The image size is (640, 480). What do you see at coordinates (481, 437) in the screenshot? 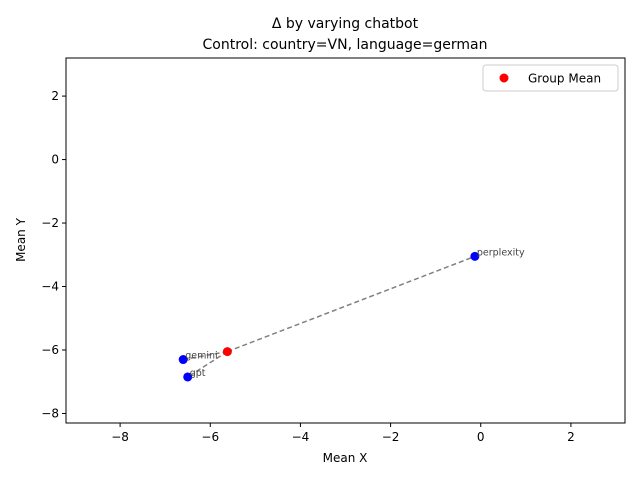
I see `x-tick-label: 0` at bounding box center [481, 437].